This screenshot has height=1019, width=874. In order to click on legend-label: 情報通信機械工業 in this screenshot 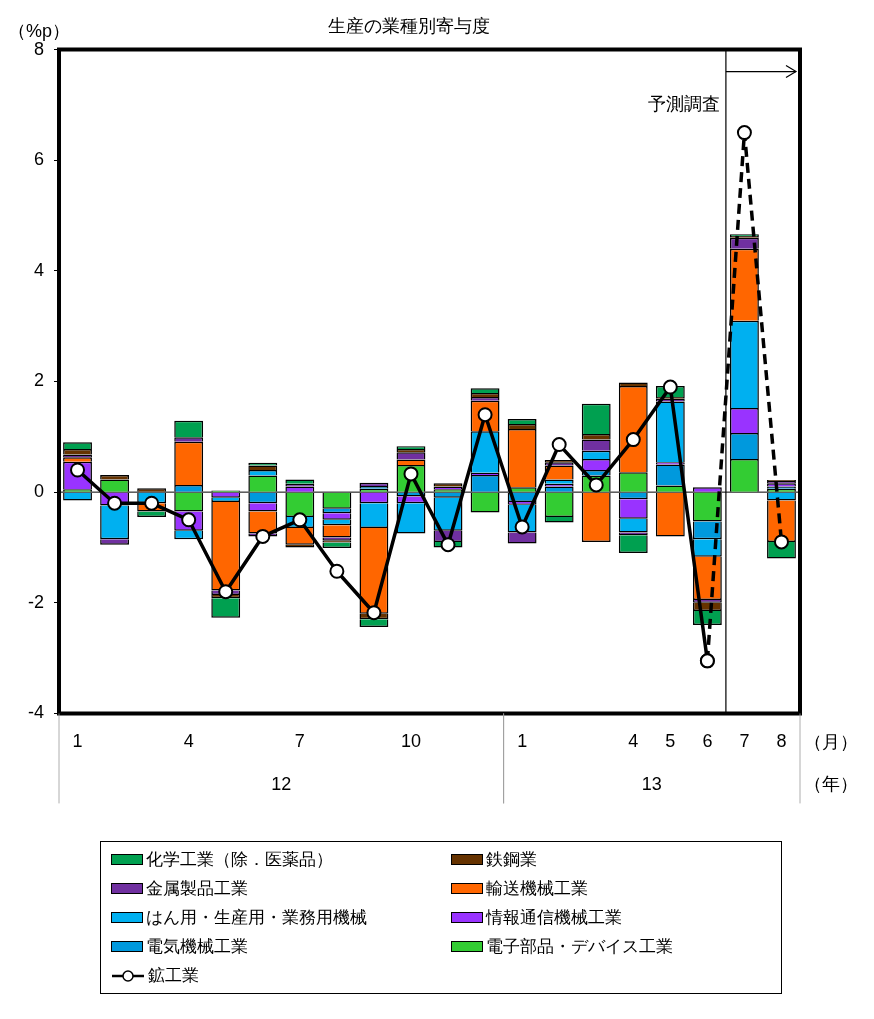, I will do `click(554, 918)`.